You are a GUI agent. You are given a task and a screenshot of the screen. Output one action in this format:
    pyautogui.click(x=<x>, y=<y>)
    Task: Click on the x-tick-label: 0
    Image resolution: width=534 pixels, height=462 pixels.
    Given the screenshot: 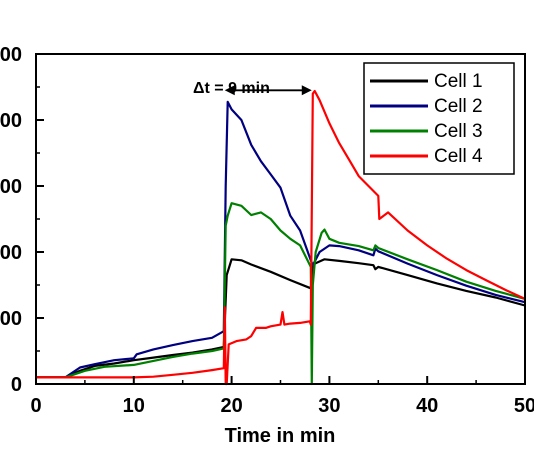 What is the action you would take?
    pyautogui.click(x=35, y=406)
    